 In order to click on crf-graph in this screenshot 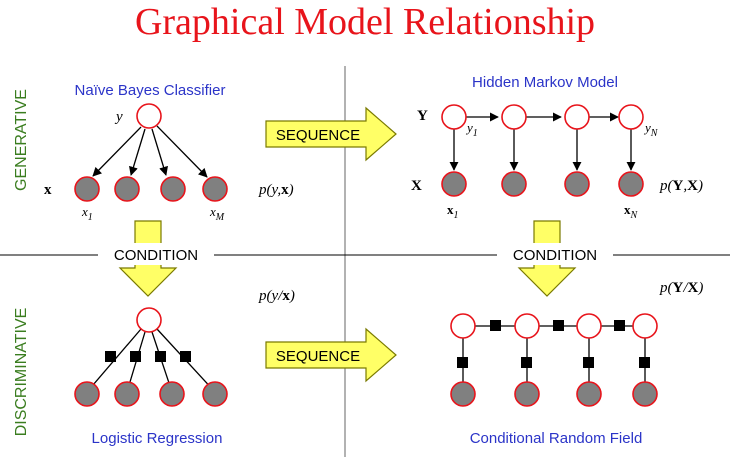, I will do `click(554, 360)`.